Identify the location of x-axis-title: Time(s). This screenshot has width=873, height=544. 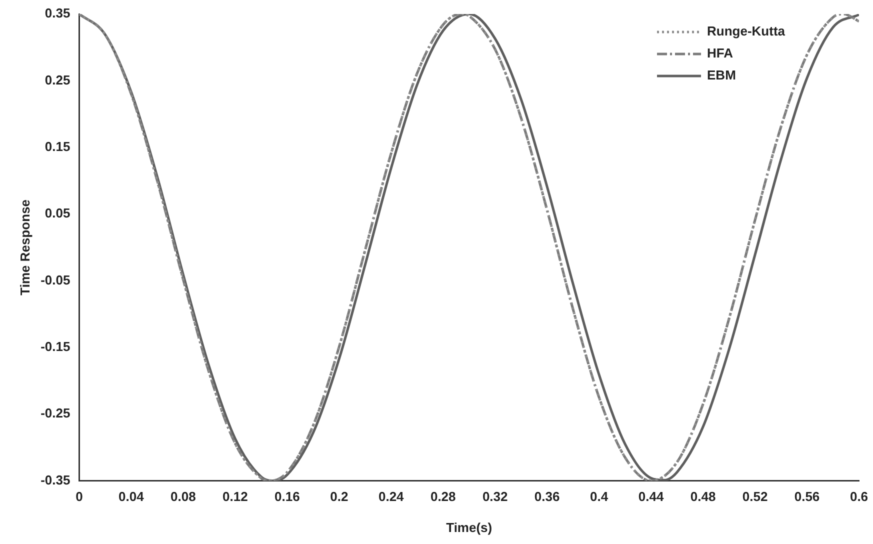
(469, 527).